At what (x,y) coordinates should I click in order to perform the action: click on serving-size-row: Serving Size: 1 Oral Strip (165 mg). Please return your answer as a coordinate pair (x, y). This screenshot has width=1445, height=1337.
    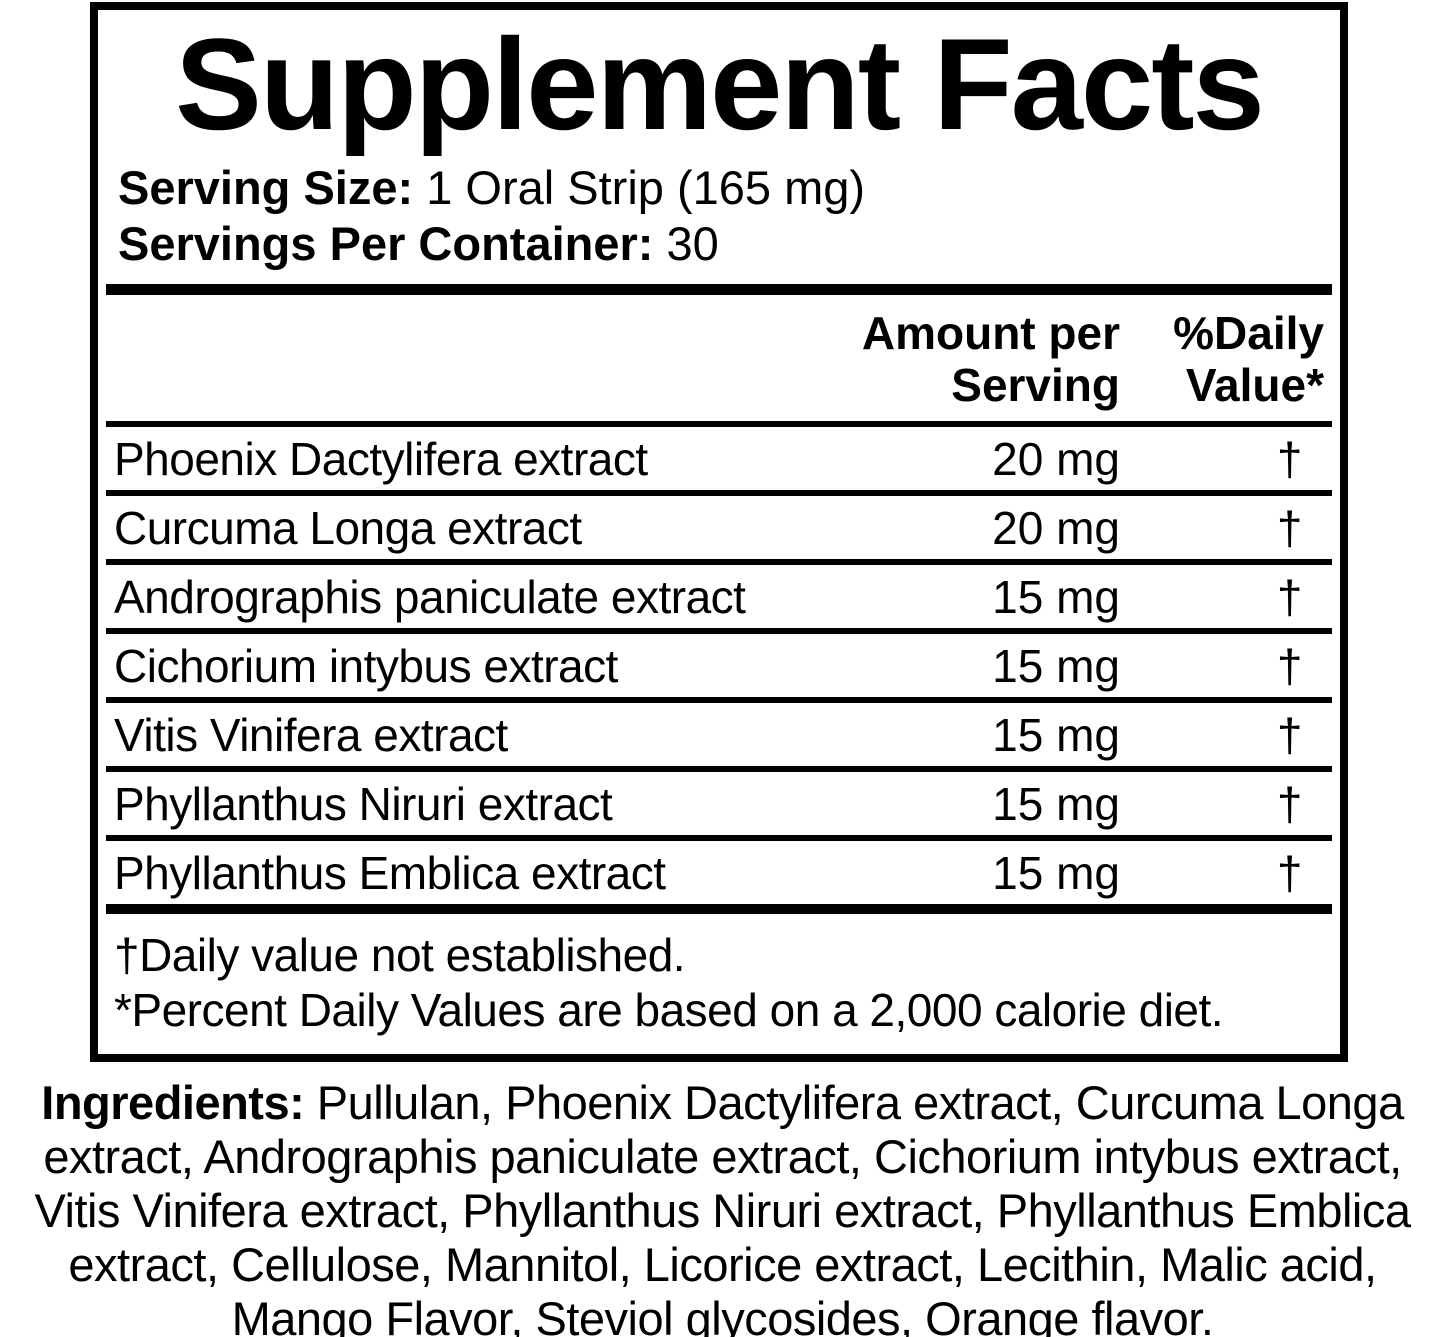
    Looking at the image, I should click on (725, 188).